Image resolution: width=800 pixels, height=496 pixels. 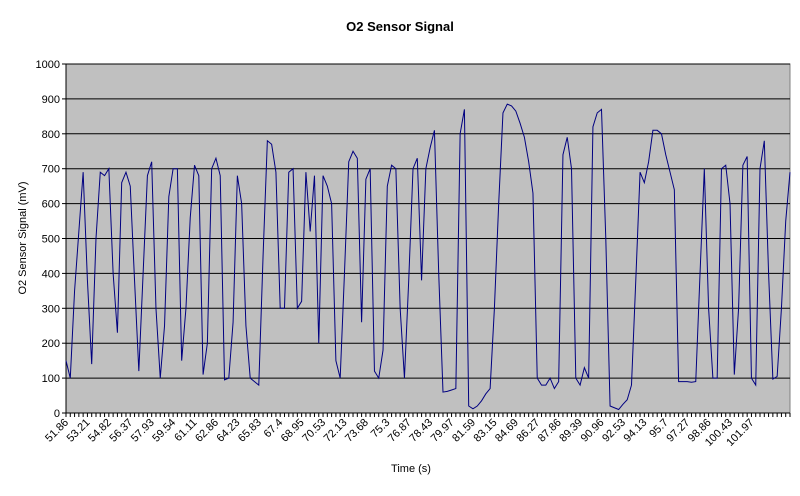 I want to click on y-axis-label: O2 Sensor Signal (mV), so click(x=23, y=237).